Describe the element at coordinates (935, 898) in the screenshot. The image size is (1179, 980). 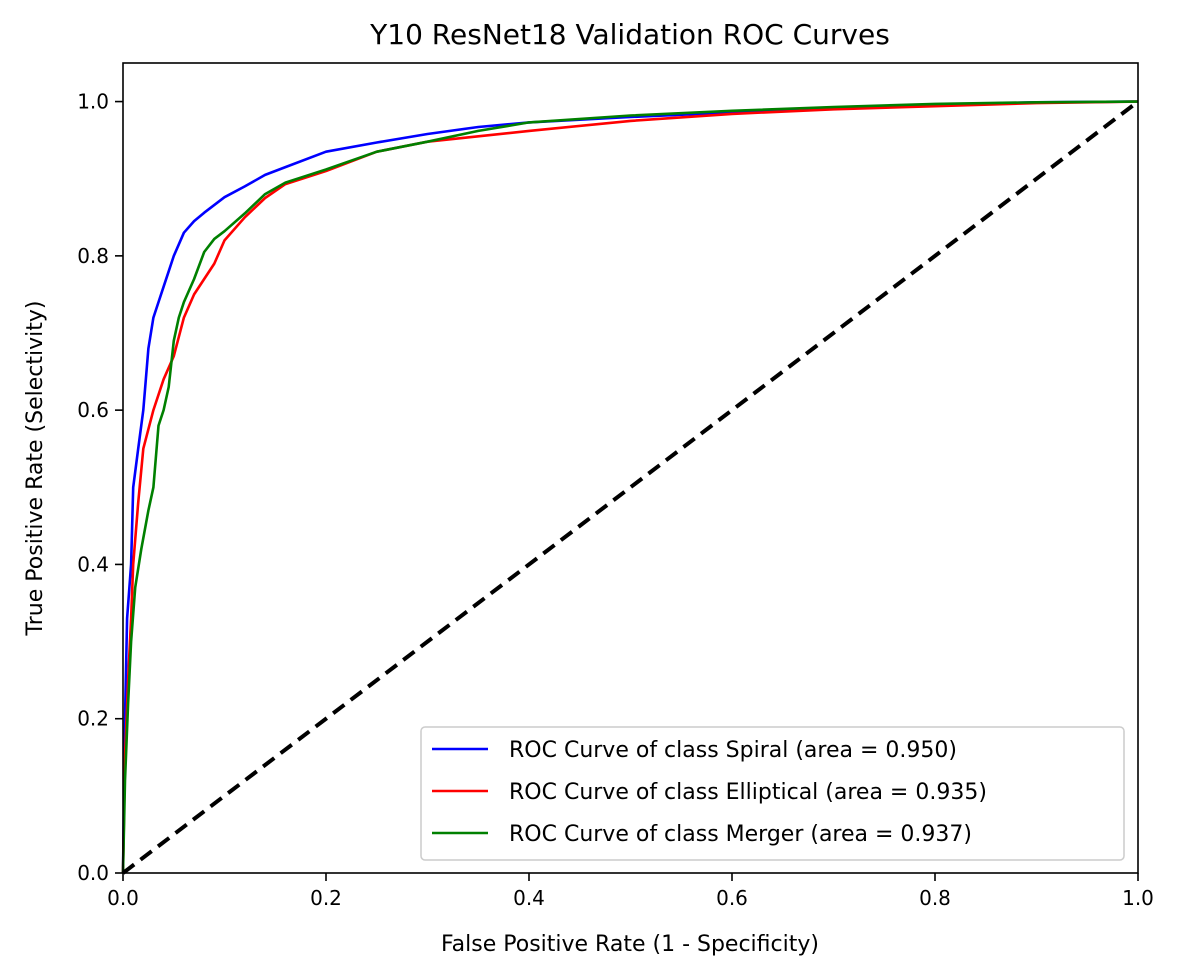
I see `x-tick-label: 0.8` at that location.